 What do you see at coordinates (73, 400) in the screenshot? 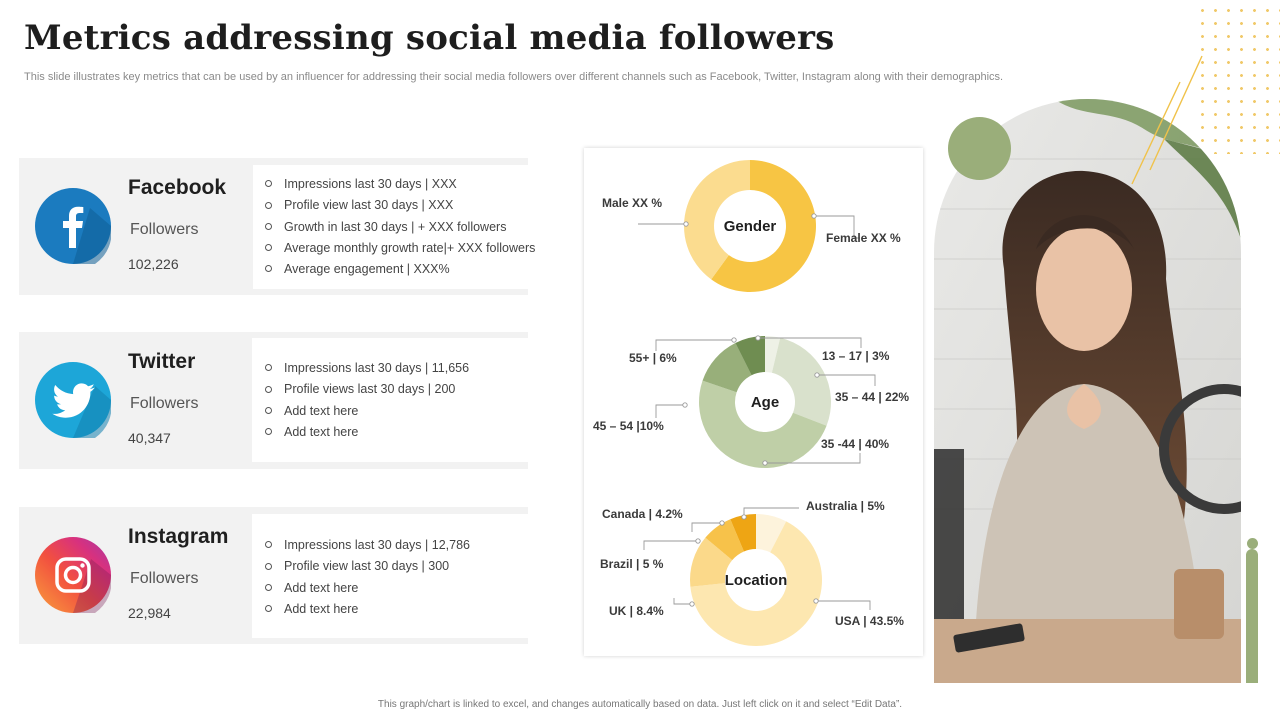
I see `twitter-icon` at bounding box center [73, 400].